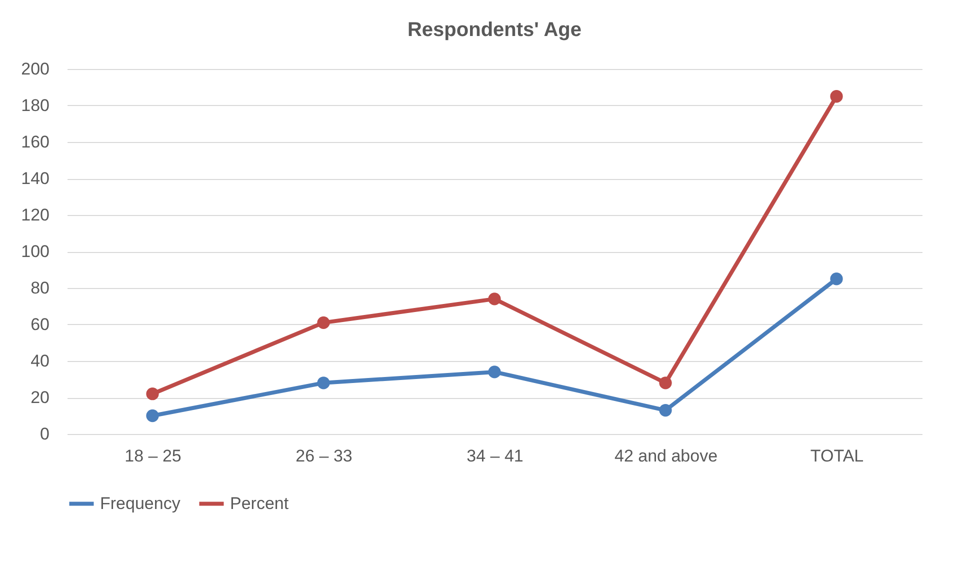 The height and width of the screenshot is (580, 955). I want to click on y-tick-label: 160, so click(35, 142).